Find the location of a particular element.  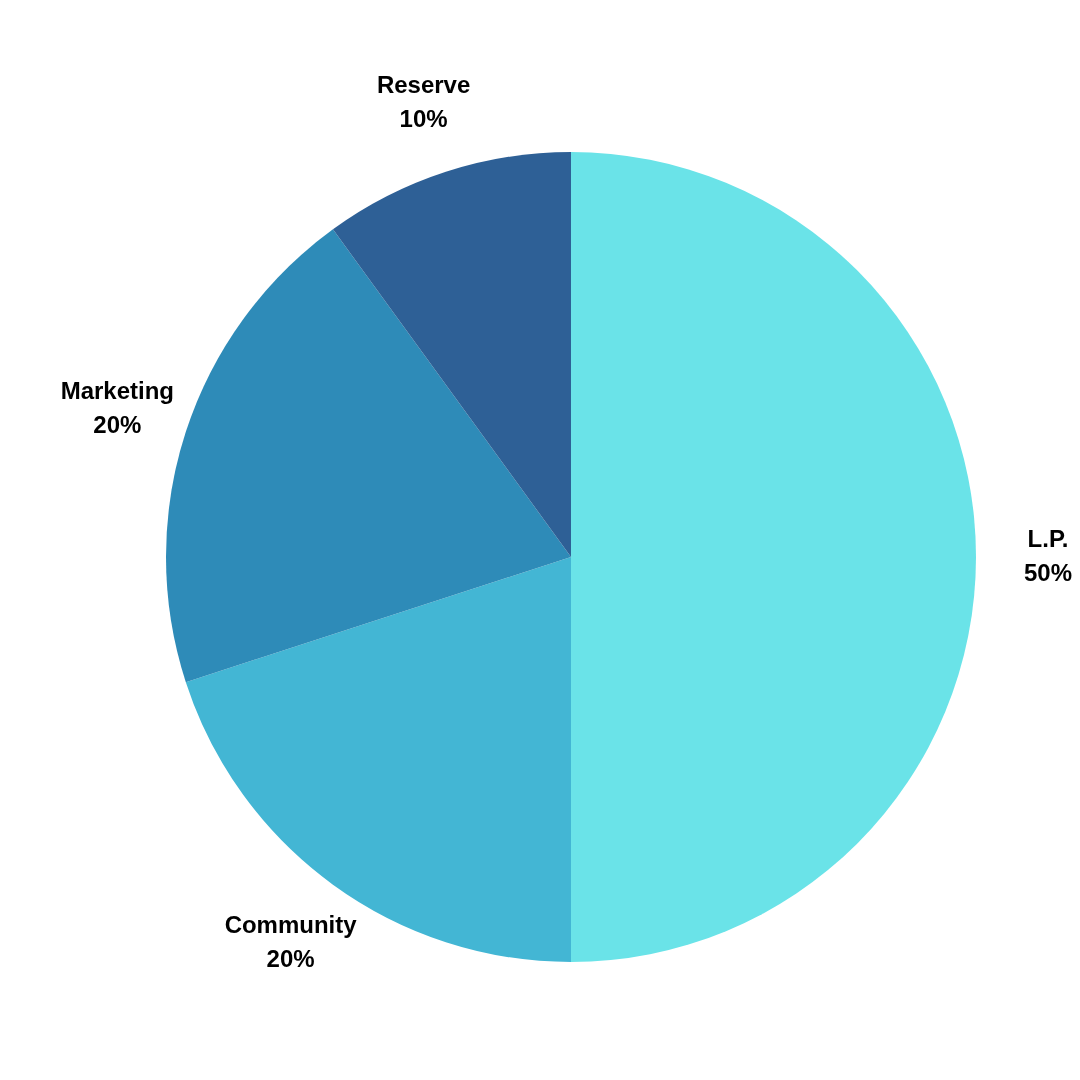

slice-label: Reserve is located at coordinates (423, 84).